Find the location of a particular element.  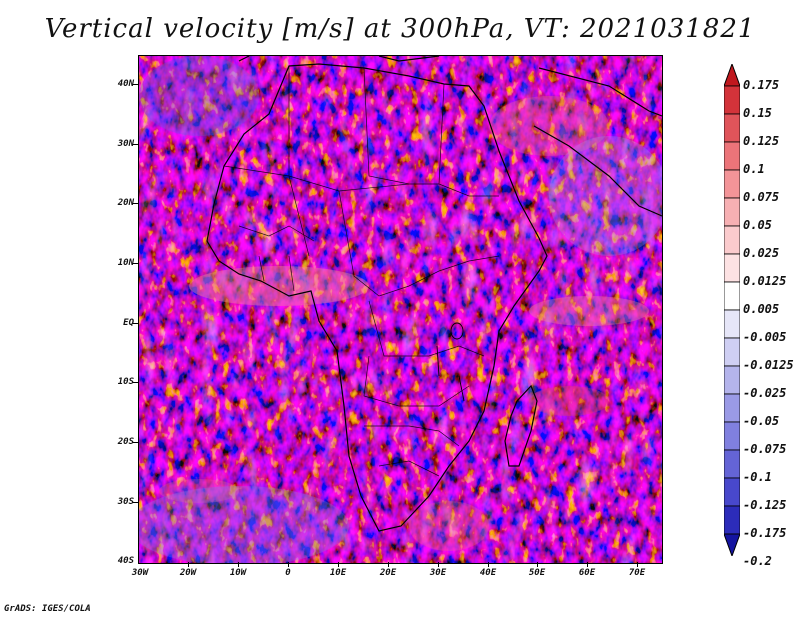

colorbar-label: -0.125 is located at coordinates (765, 505).